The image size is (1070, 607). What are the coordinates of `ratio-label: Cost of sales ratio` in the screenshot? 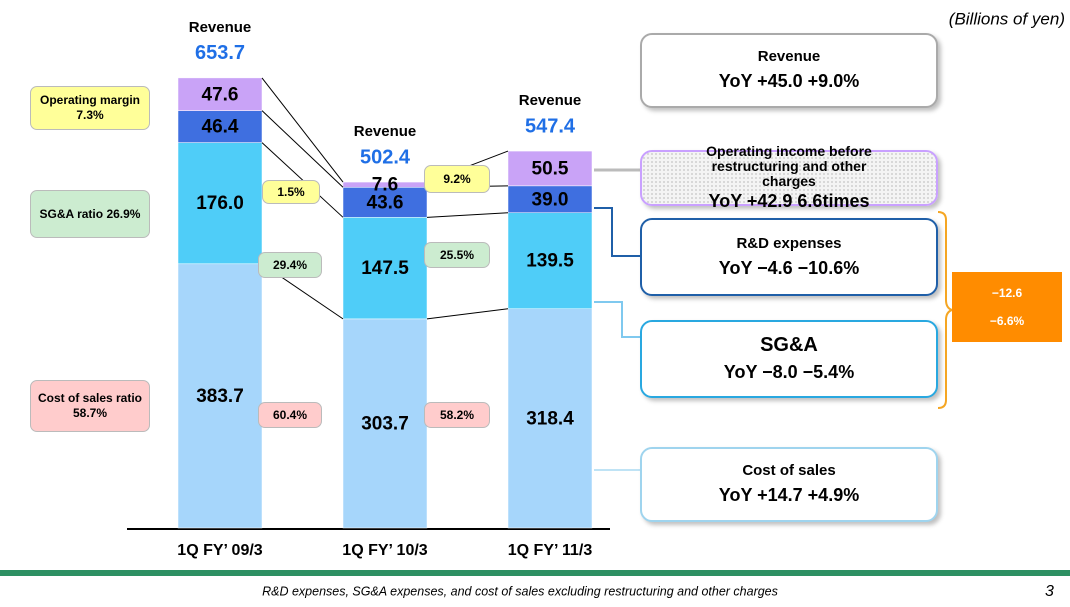 It's located at (90, 398).